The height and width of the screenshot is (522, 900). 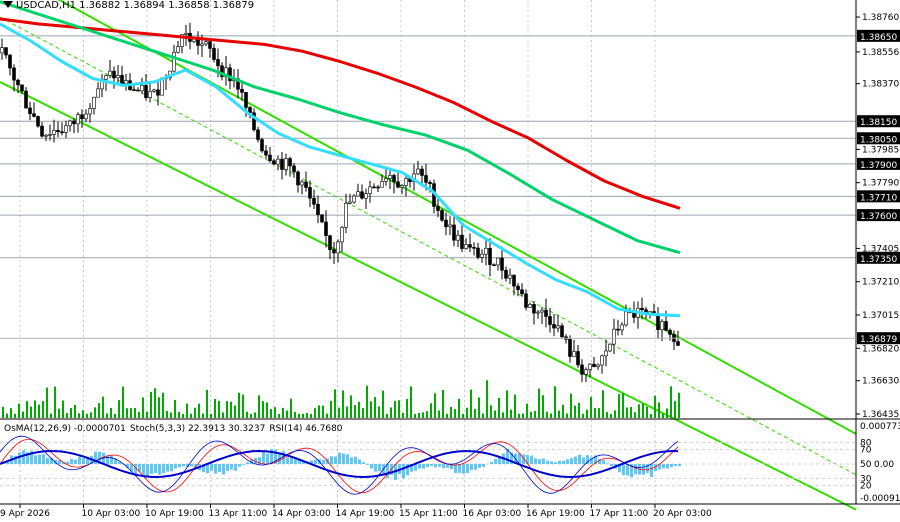 I want to click on price-tick-label: 1.36820, so click(x=880, y=349).